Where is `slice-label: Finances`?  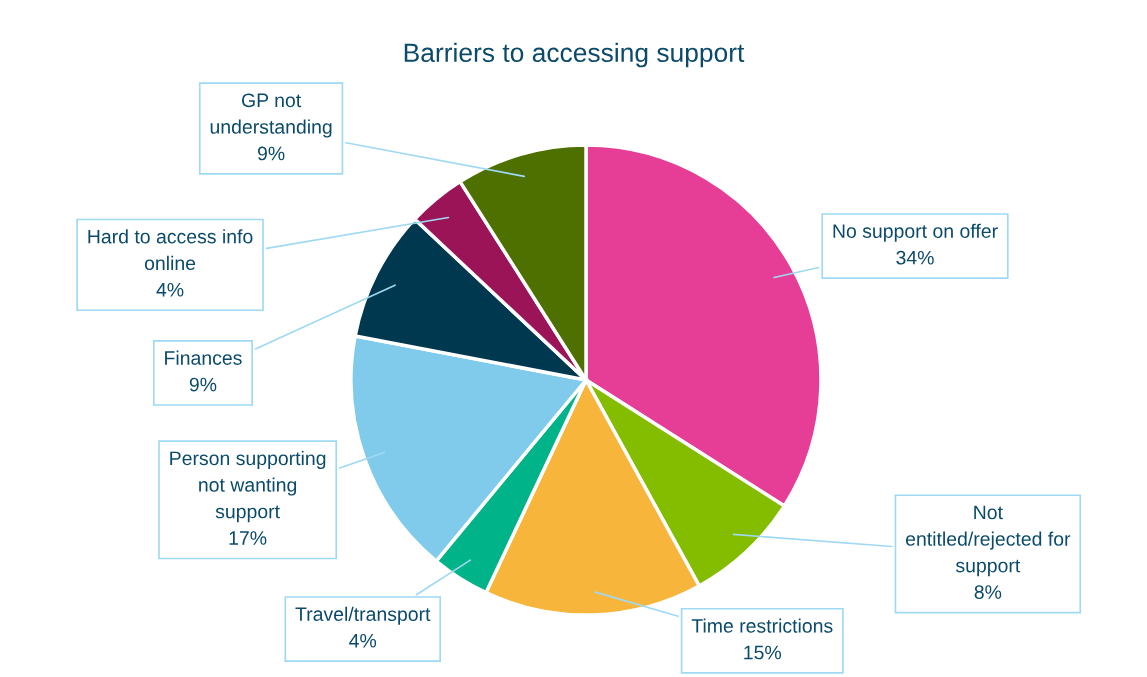
slice-label: Finances is located at coordinates (203, 357).